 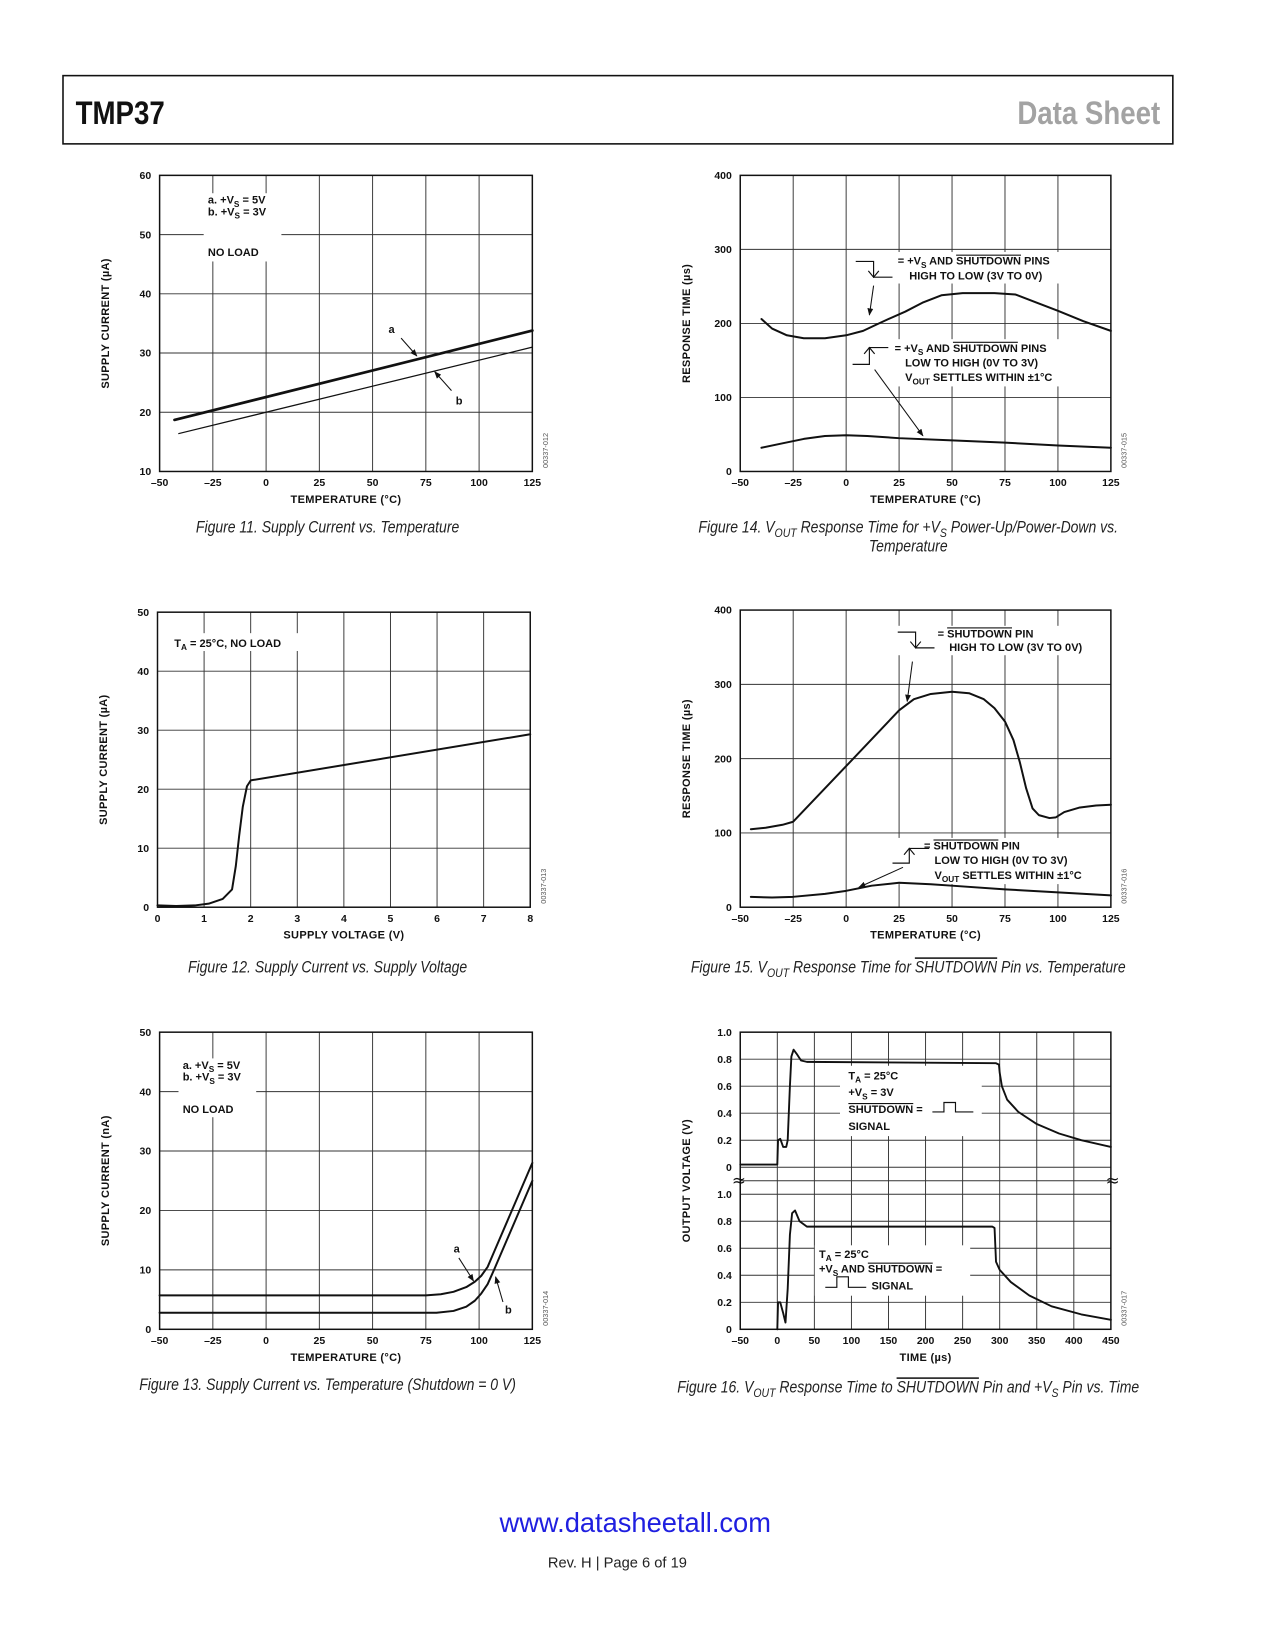 I want to click on annotation-text: +VS AND SHUTDOWN =, so click(x=880, y=1271).